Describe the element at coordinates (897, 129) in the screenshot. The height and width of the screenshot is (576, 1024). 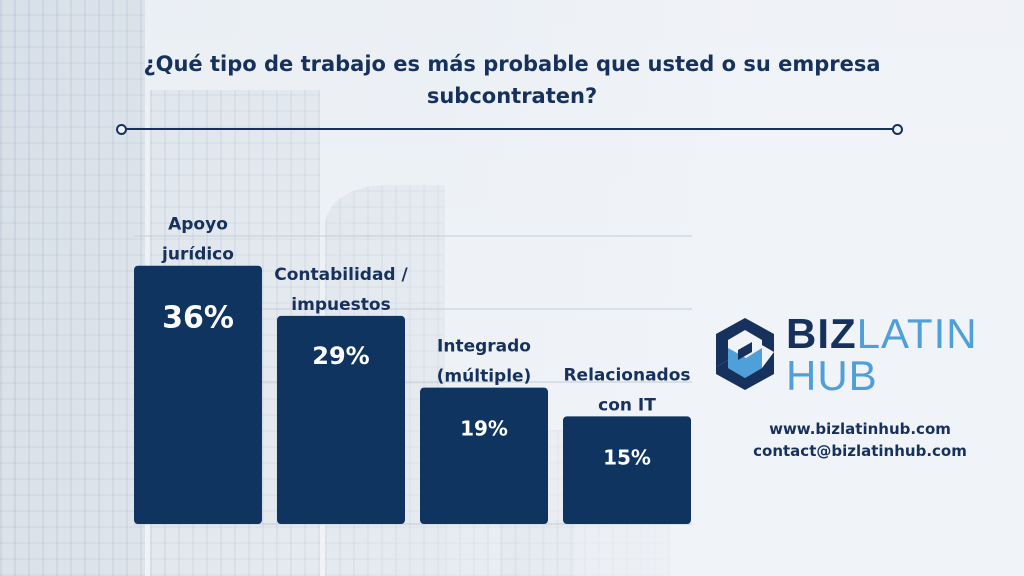
I see `divider-right-dot` at that location.